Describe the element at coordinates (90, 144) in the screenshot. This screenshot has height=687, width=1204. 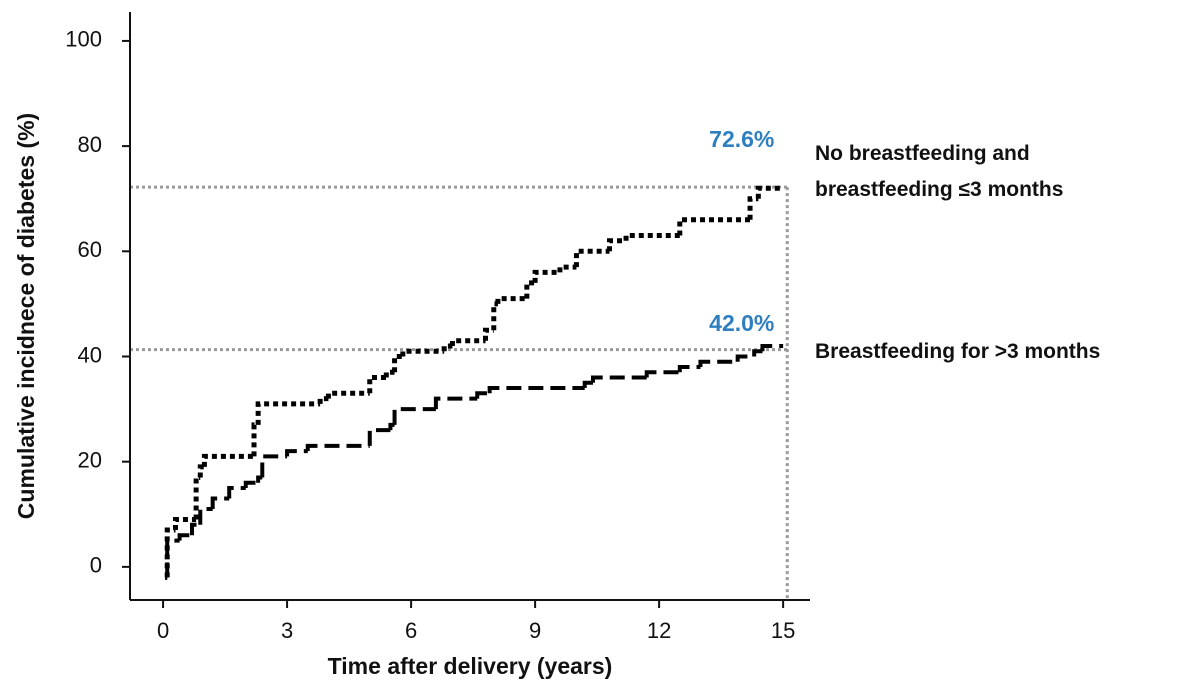
I see `y-tick-label: 80` at that location.